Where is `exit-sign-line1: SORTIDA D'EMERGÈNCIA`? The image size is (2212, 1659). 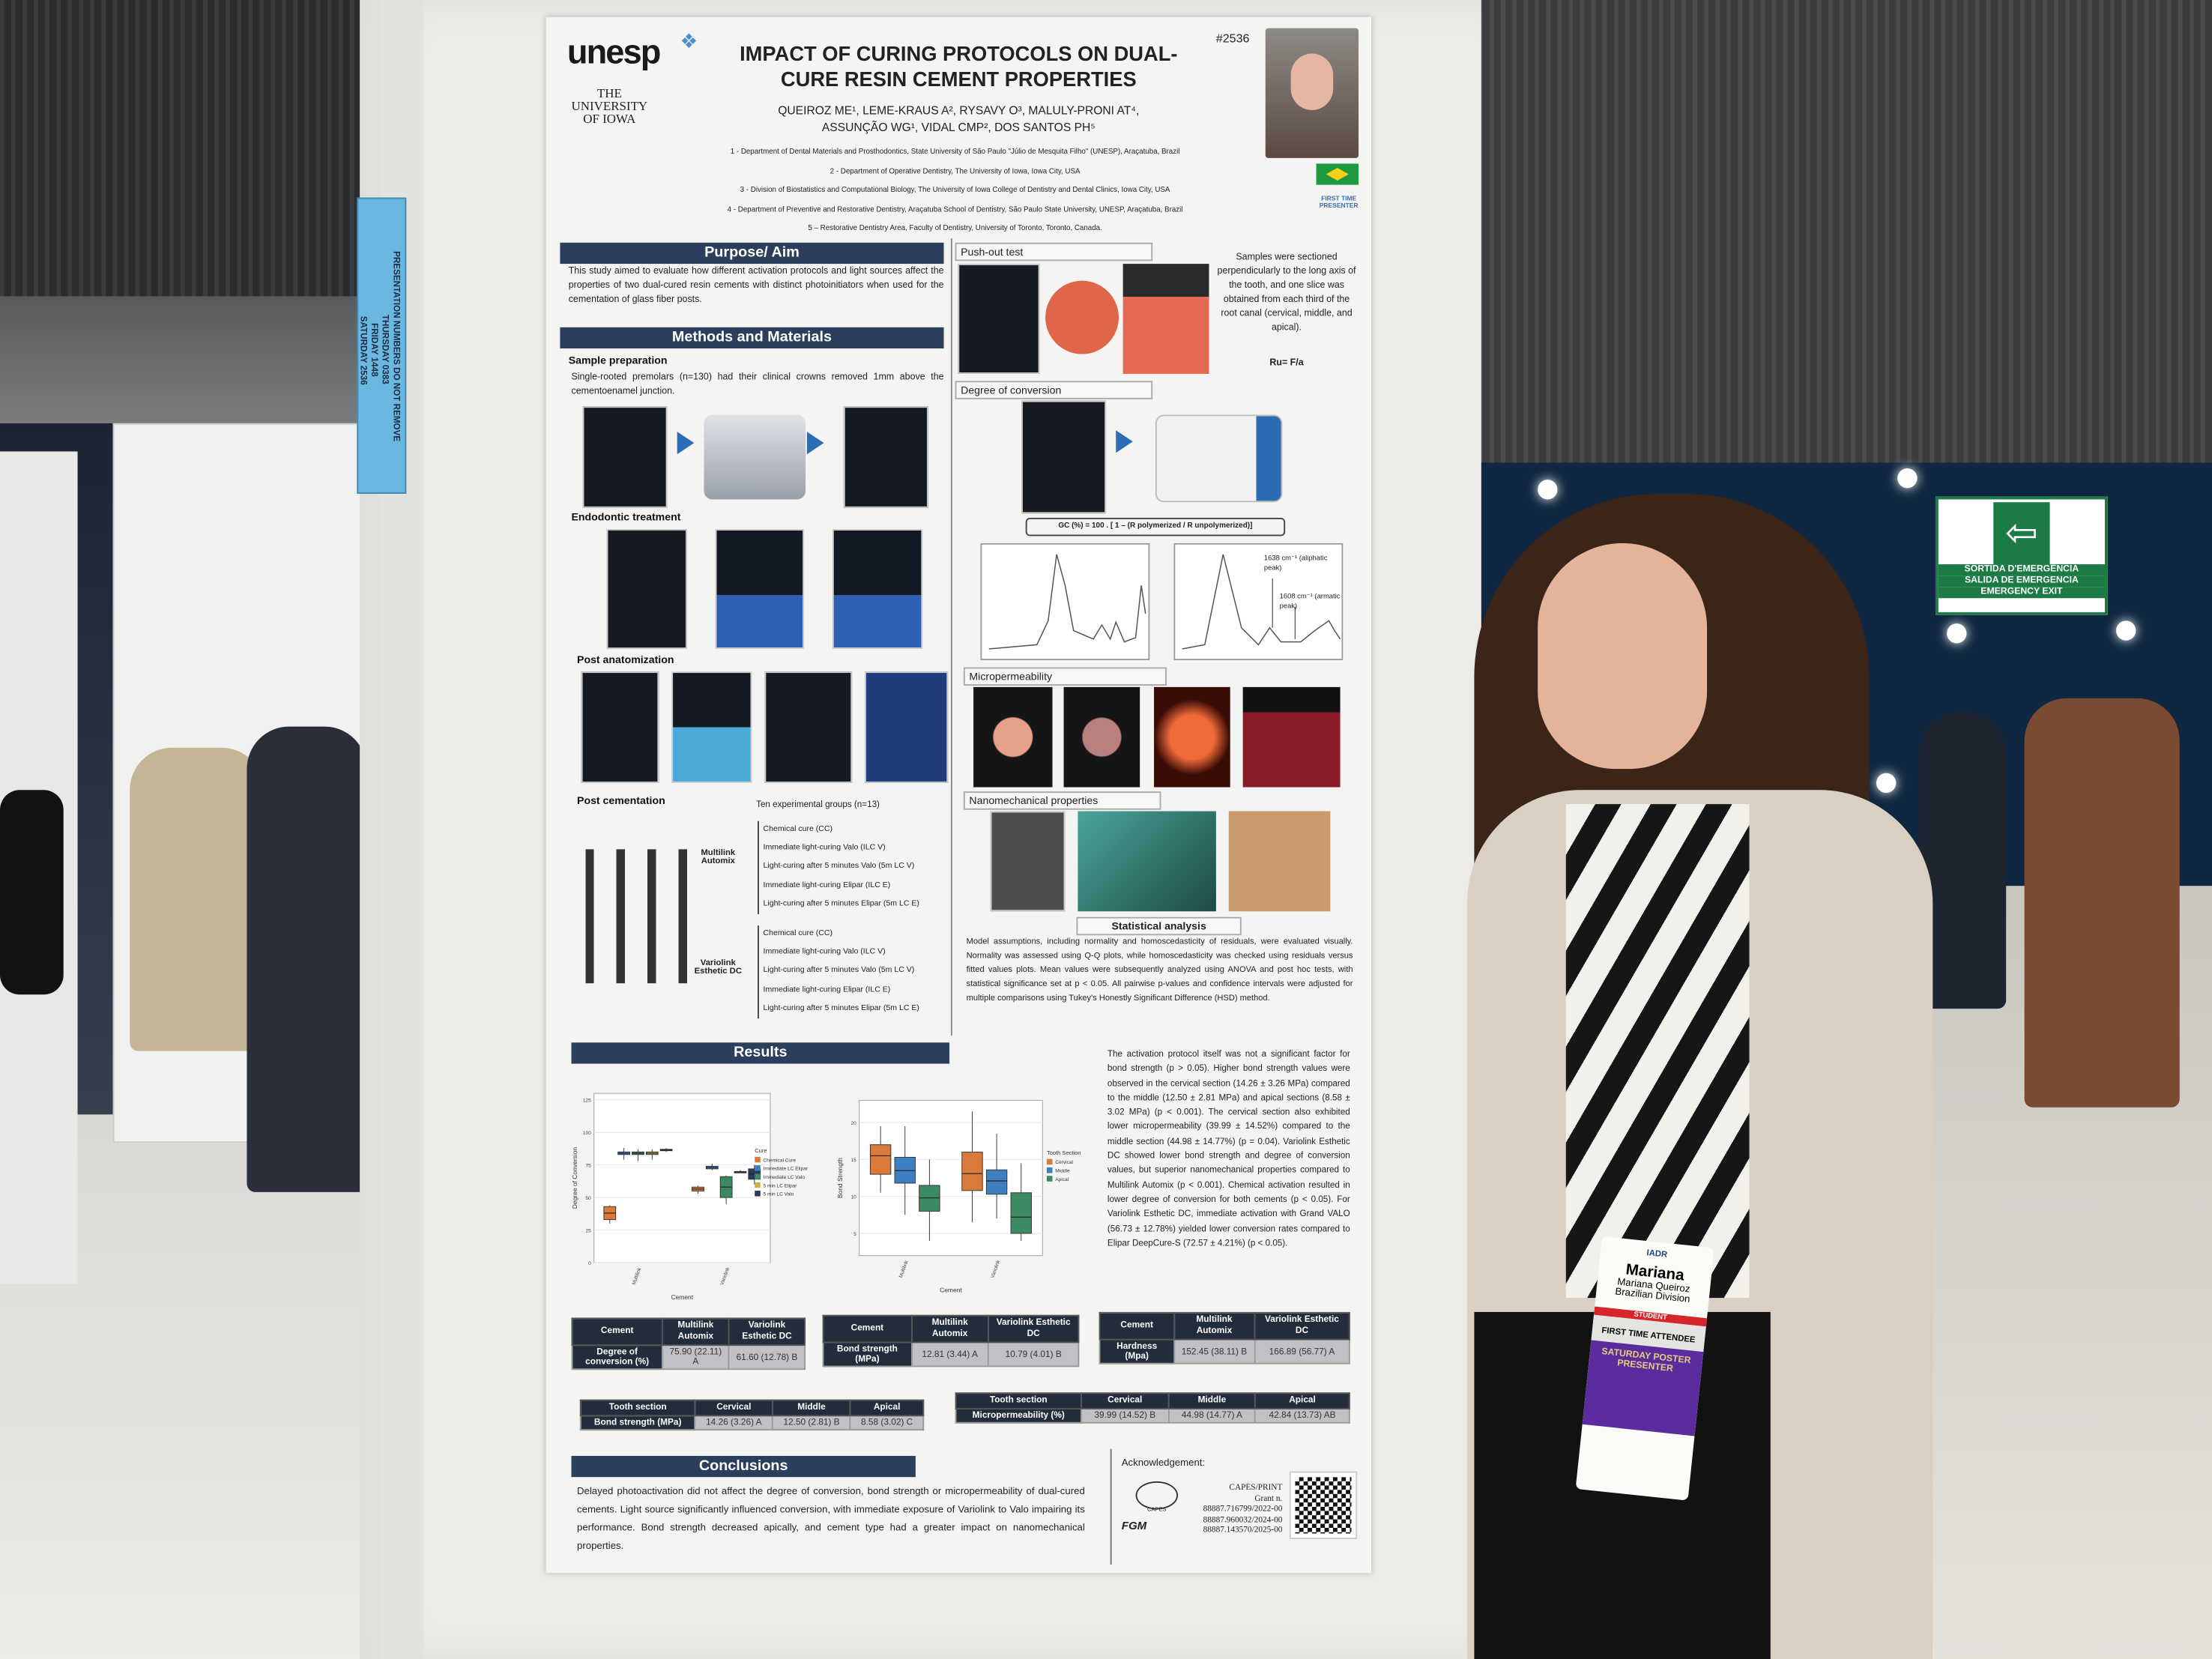
exit-sign-line1: SORTIDA D'EMERGÈNCIA is located at coordinates (2022, 570).